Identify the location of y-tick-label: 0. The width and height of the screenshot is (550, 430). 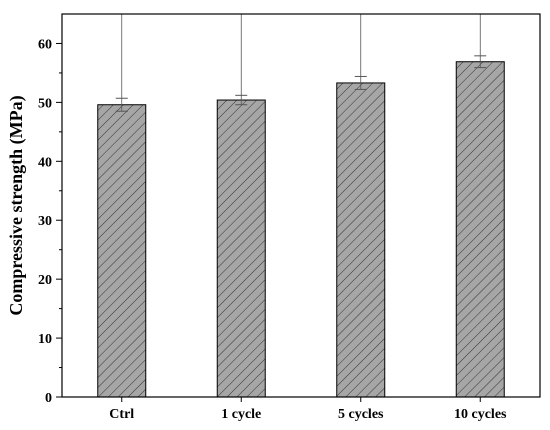
(48, 398).